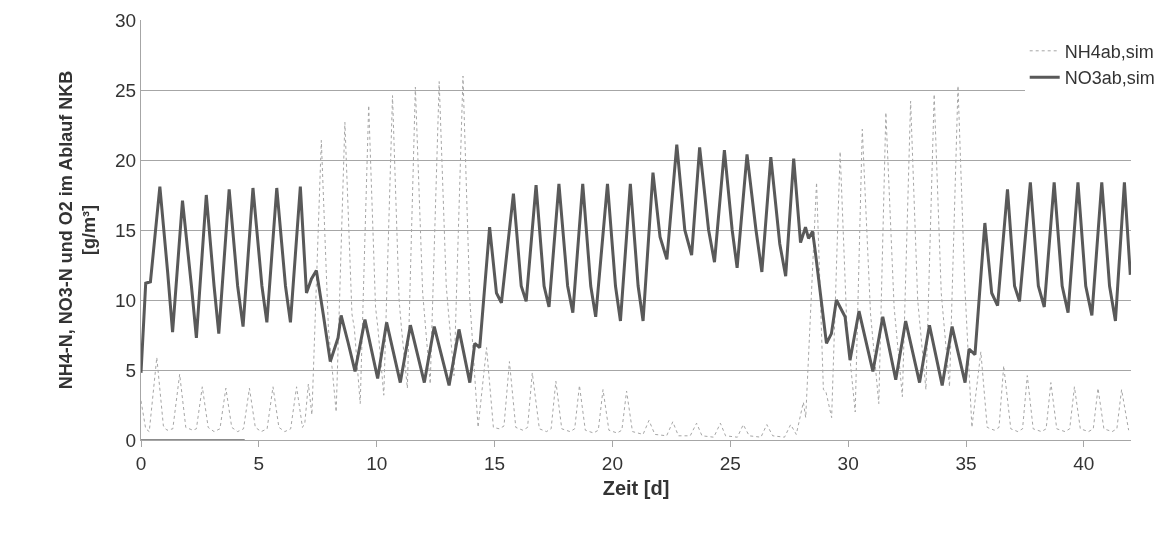 This screenshot has width=1173, height=534. I want to click on legend-label: NO3ab,sim, so click(1109, 78).